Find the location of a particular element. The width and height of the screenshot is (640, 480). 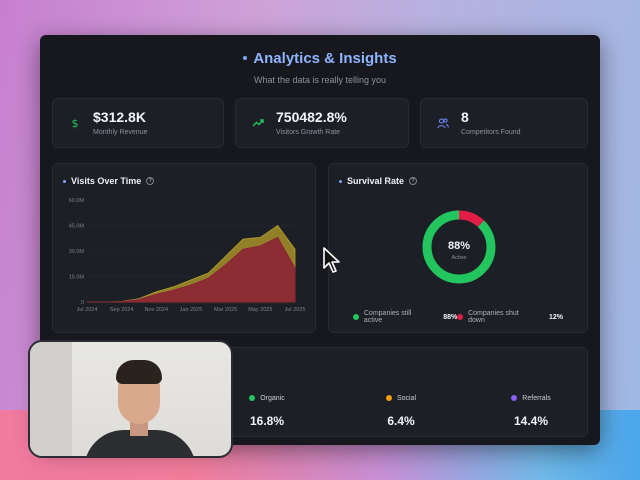

page-title-text: Analytics & Insights is located at coordinates (325, 58).